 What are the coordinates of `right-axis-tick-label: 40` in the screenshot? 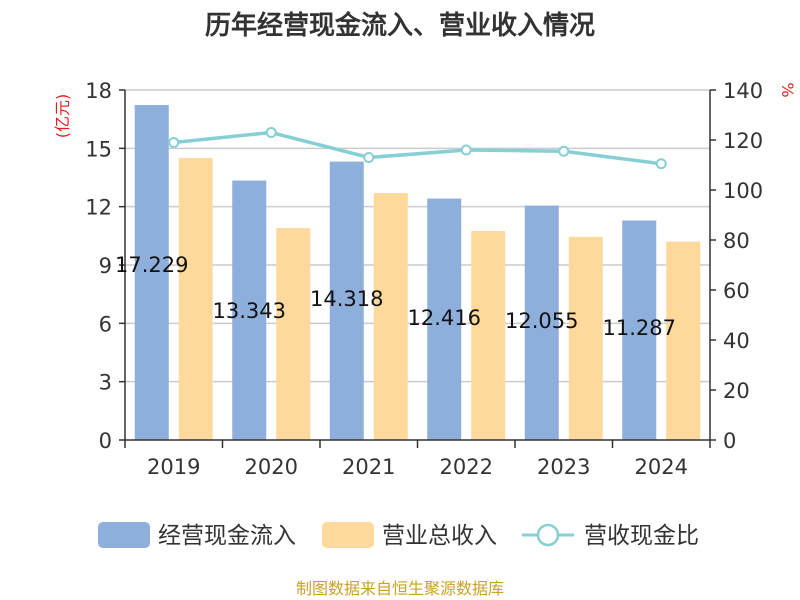 It's located at (736, 341).